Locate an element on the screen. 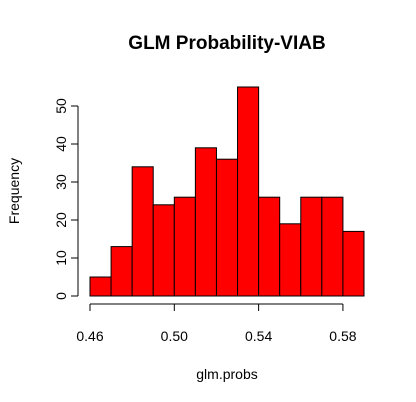 The image size is (416, 402). y-tick-label: 10 is located at coordinates (61, 258).